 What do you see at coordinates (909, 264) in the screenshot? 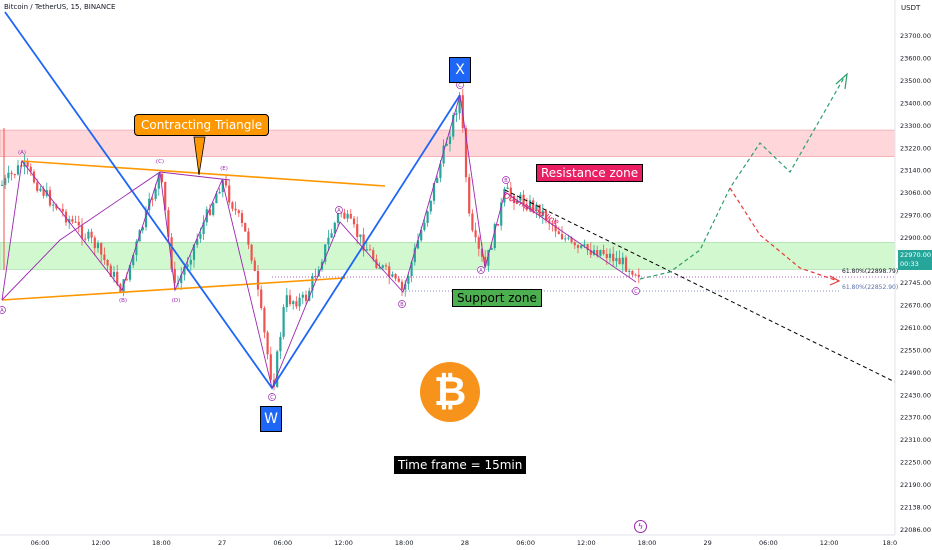
I see `bar-countdown: 00:33` at bounding box center [909, 264].